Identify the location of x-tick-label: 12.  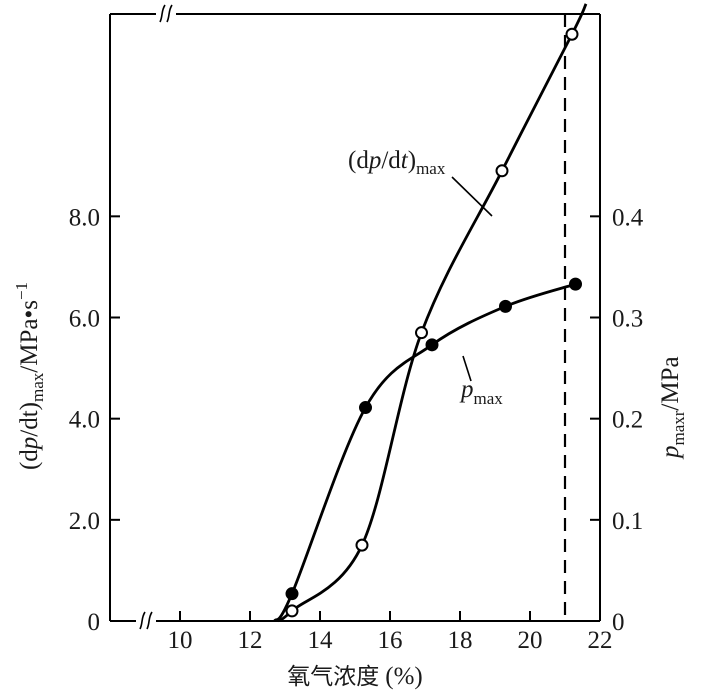
(250, 640).